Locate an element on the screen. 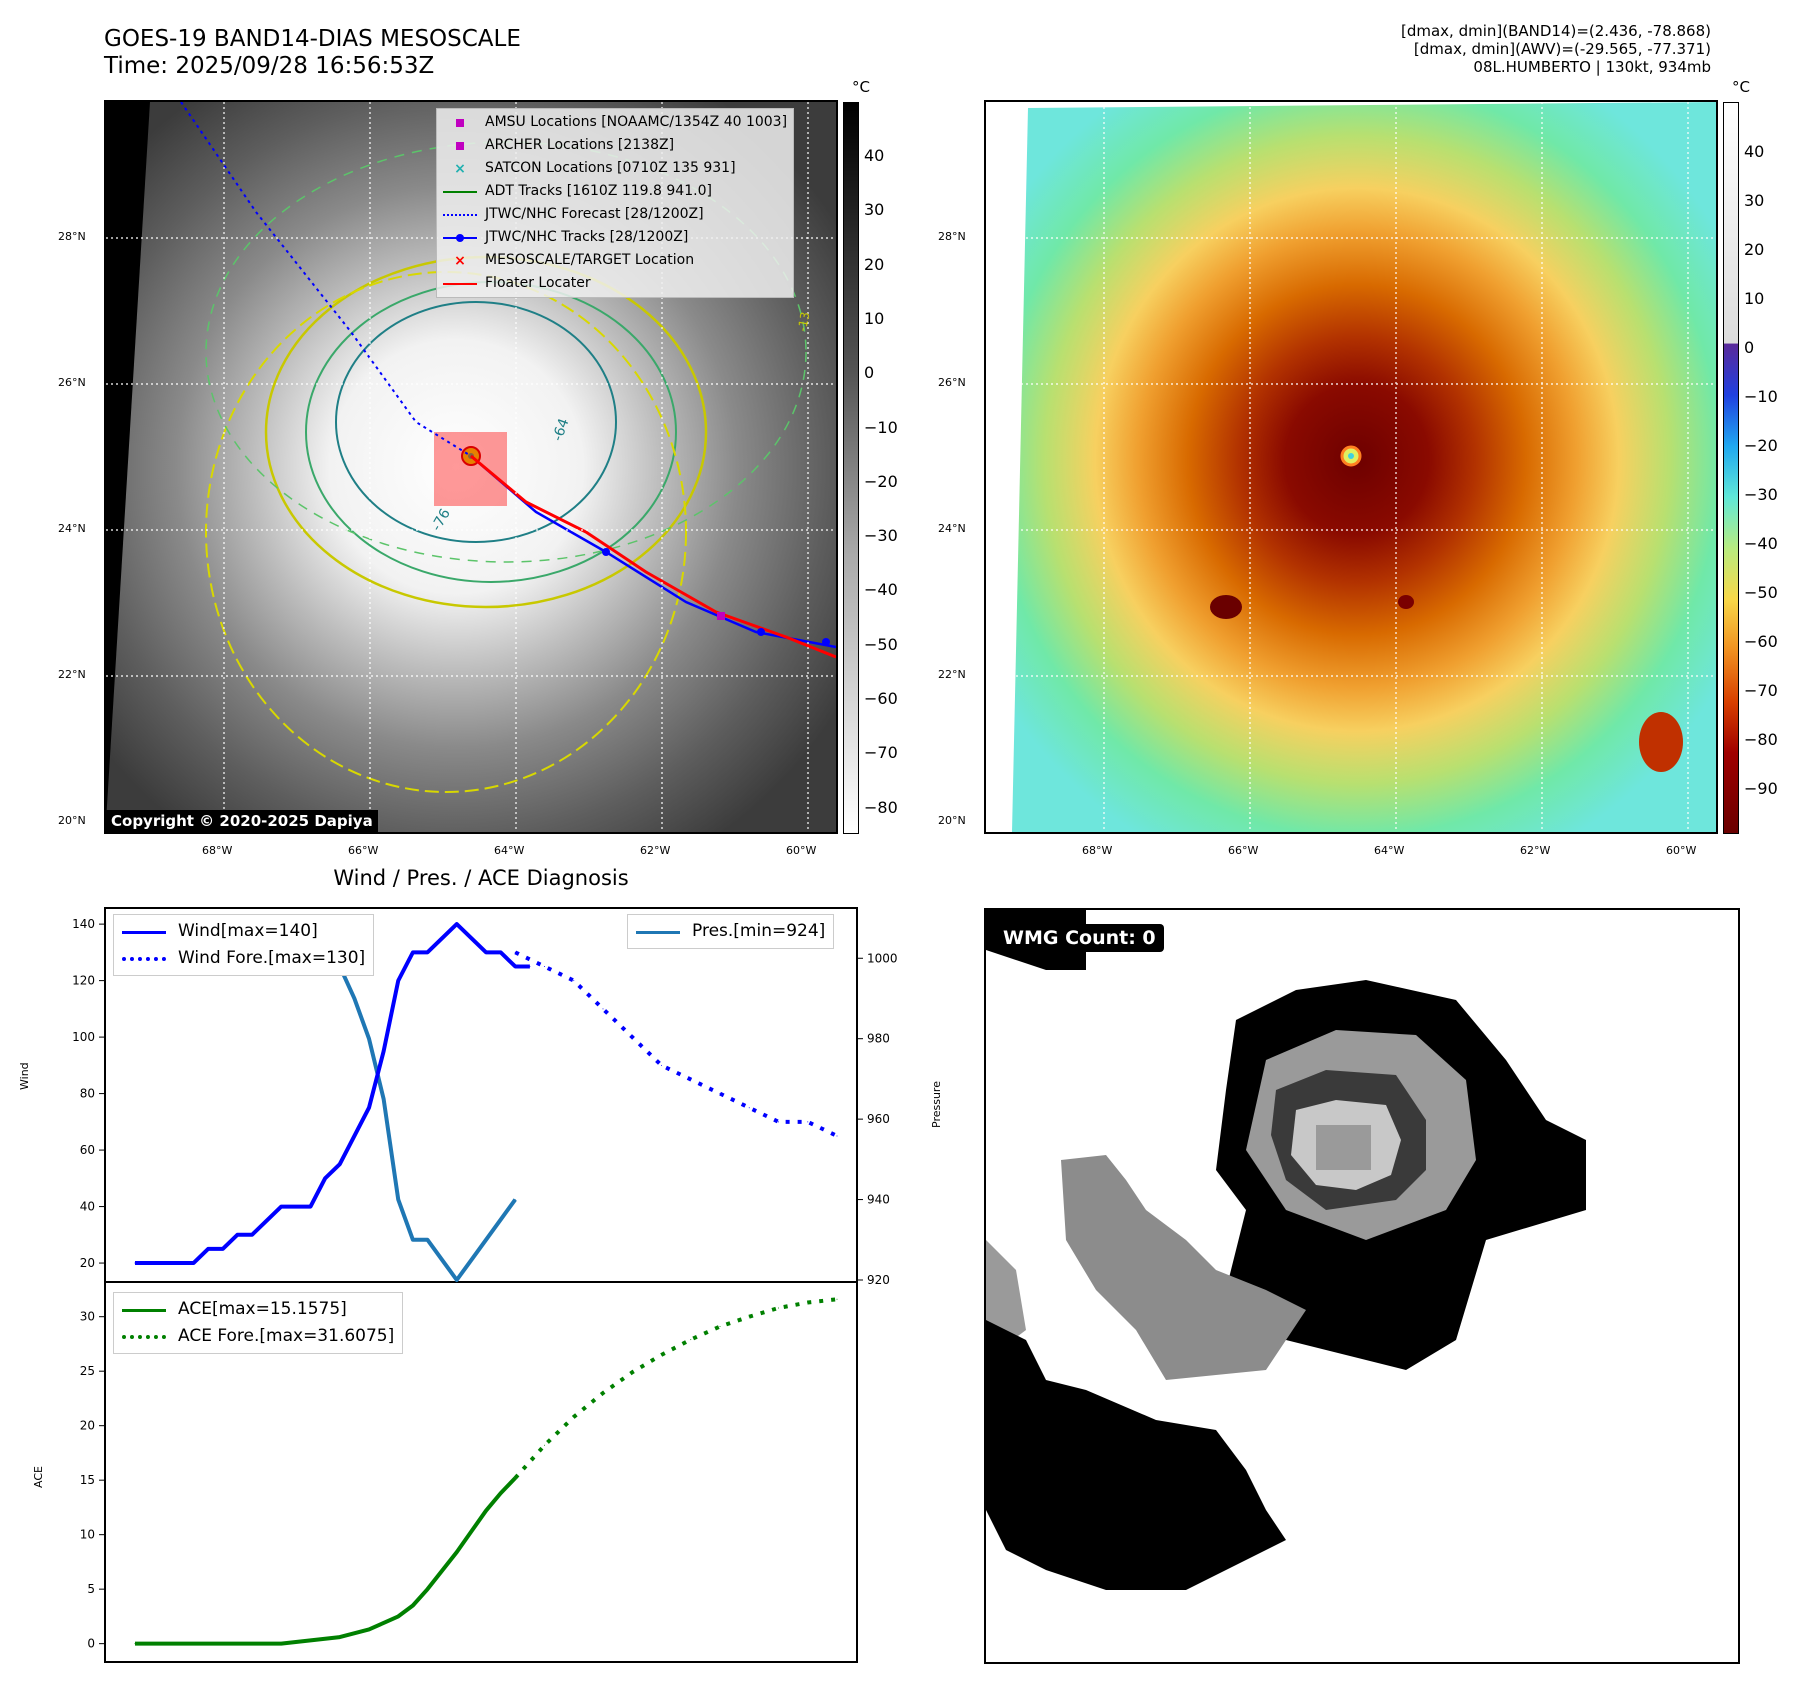 The height and width of the screenshot is (1690, 1797). wmg-count-label: WMG Count: 0 is located at coordinates (1079, 938).